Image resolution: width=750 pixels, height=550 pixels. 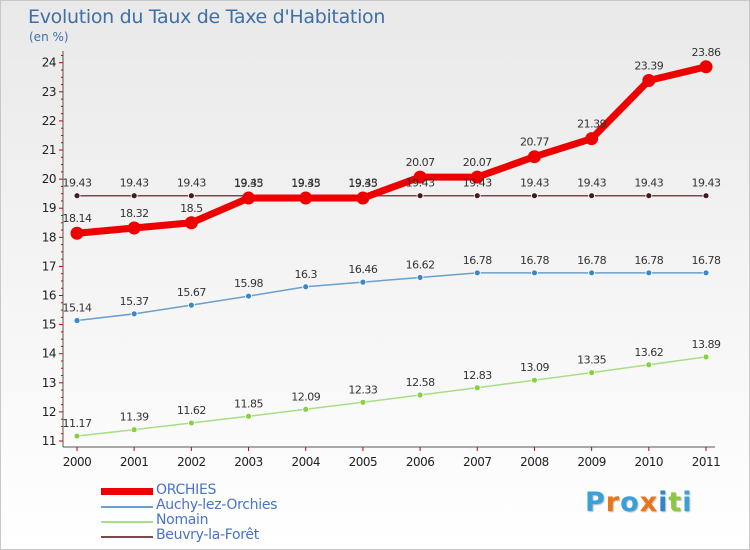 What do you see at coordinates (248, 403) in the screenshot?
I see `data-label: 11.85` at bounding box center [248, 403].